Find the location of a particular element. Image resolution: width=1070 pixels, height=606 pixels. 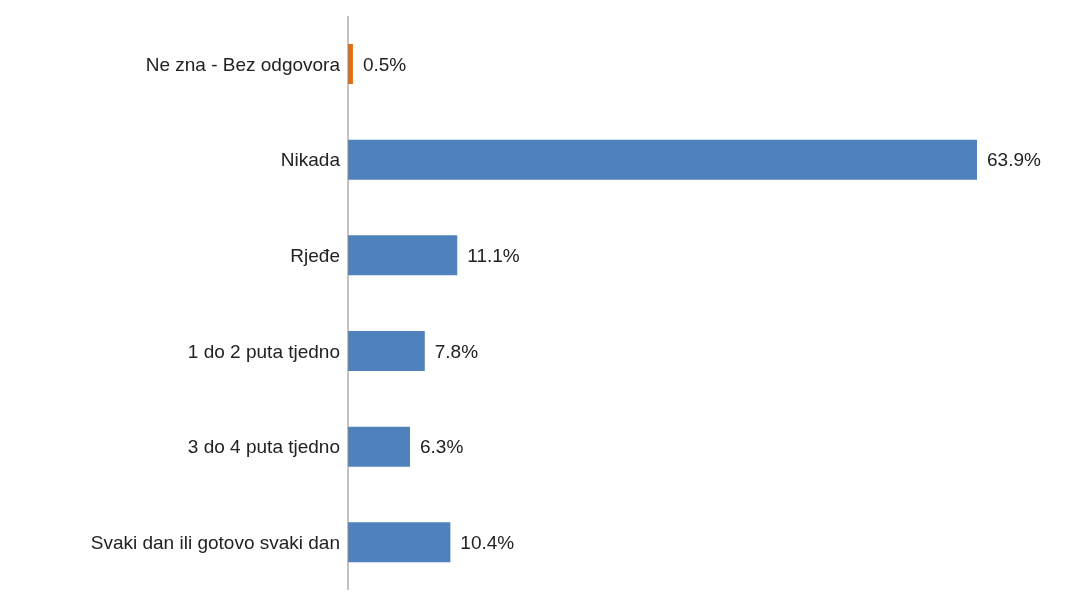

data-label: 6.3% is located at coordinates (442, 447).